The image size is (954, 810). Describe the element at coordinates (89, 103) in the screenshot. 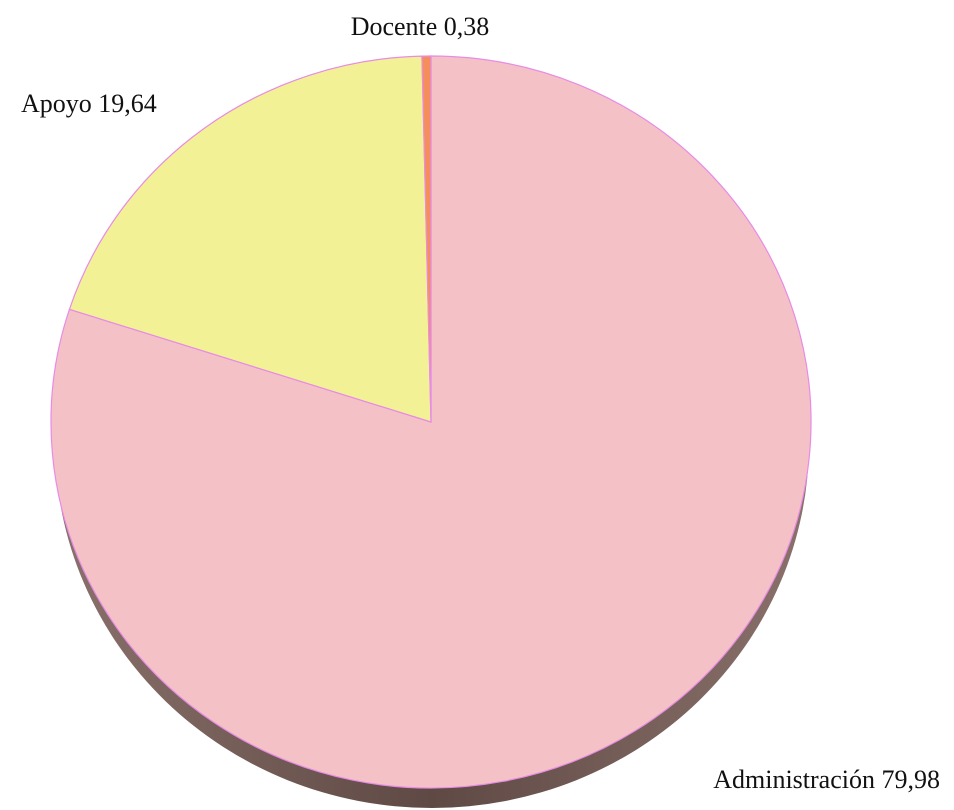

I see `slice-label-apoyo: Apoyo 19,64` at that location.